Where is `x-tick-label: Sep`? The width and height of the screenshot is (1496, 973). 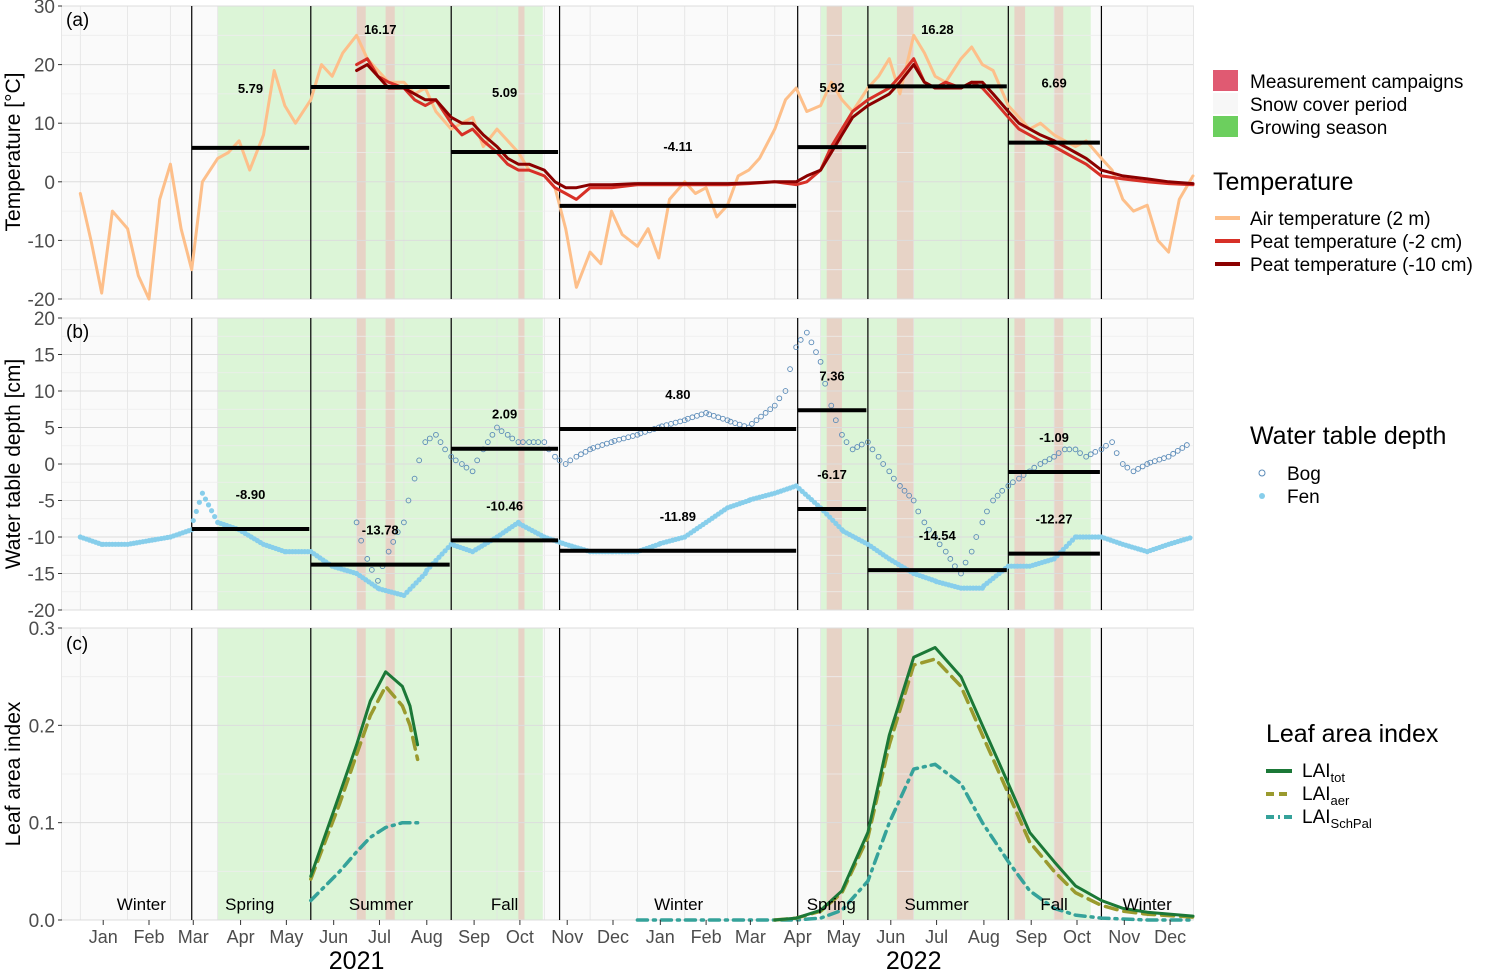
x-tick-label: Sep is located at coordinates (474, 937).